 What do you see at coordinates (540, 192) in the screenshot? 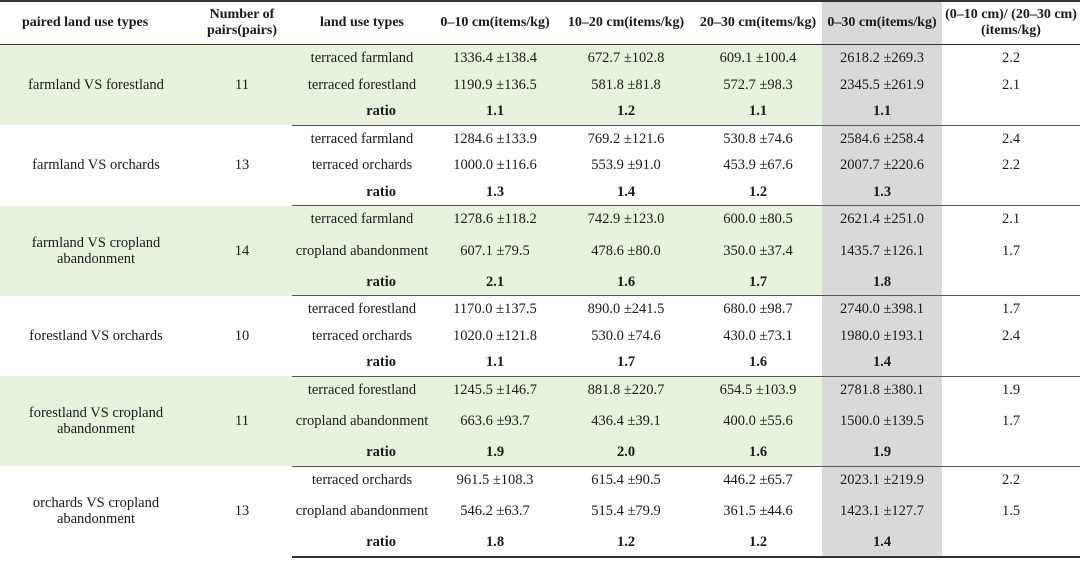
I see `ratio-row: ratio 1.3 1.4 1.2 1.3` at bounding box center [540, 192].